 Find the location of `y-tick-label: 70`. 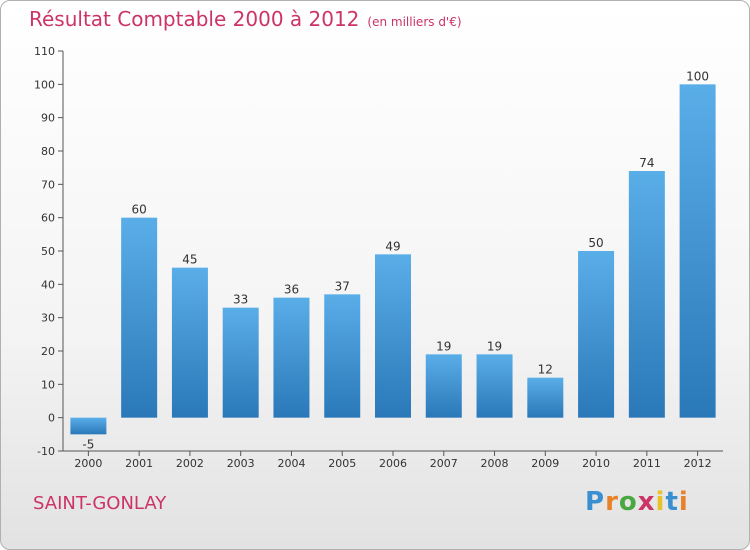

y-tick-label: 70 is located at coordinates (48, 184).